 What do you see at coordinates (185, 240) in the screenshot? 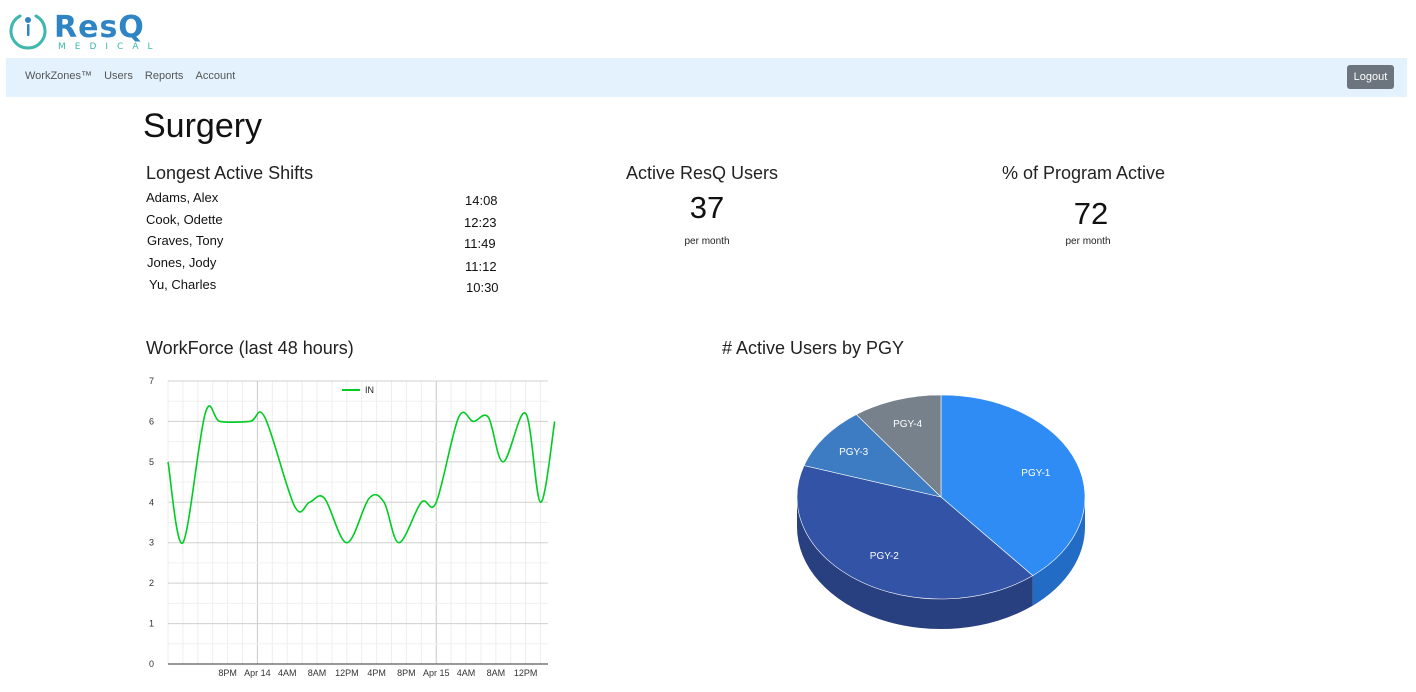
I see `shift-name: Graves, Tony` at bounding box center [185, 240].